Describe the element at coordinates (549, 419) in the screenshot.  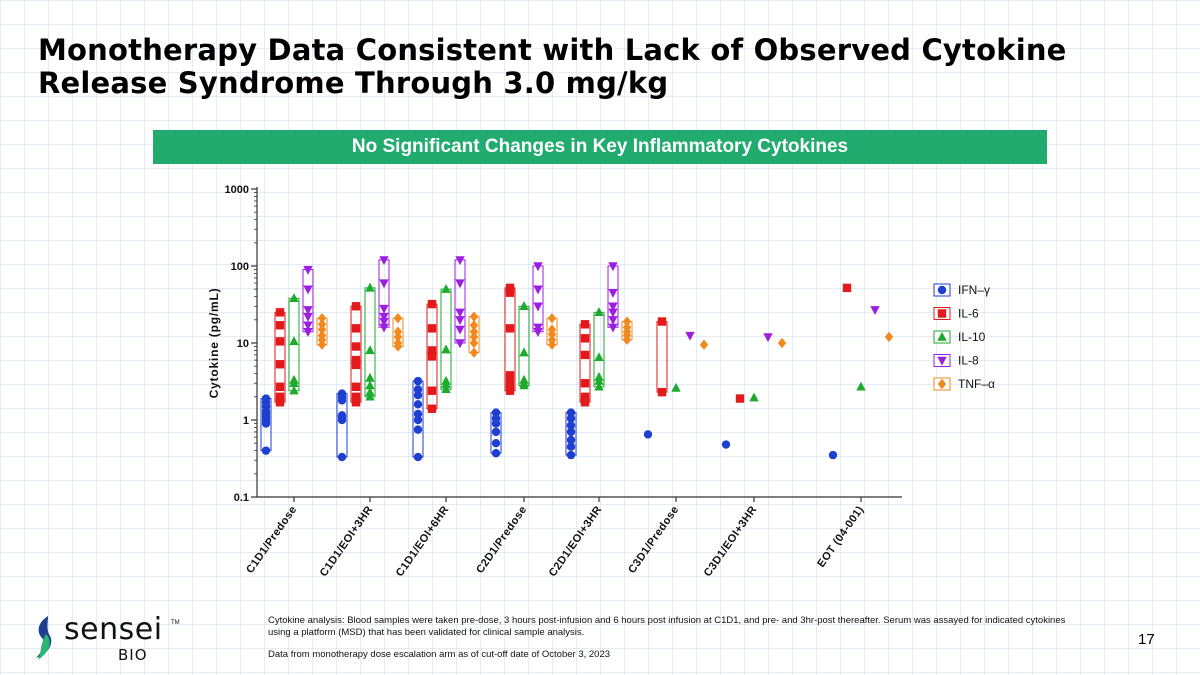
I see `series-ifn-` at that location.